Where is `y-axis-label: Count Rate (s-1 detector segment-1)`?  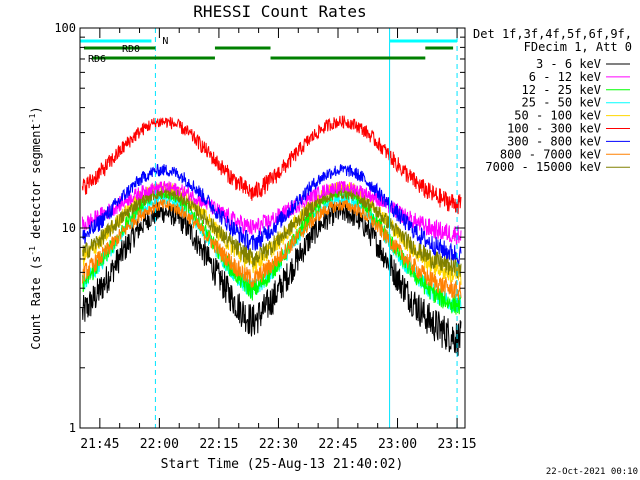
y-axis-label: Count Rate (s-1 detector segment-1) is located at coordinates (35, 227).